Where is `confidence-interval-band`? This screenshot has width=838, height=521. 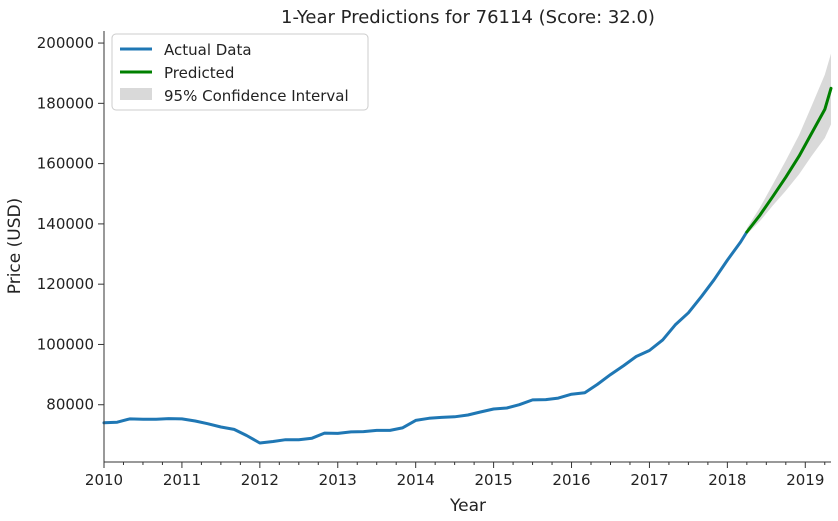
confidence-interval-band is located at coordinates (788, 144).